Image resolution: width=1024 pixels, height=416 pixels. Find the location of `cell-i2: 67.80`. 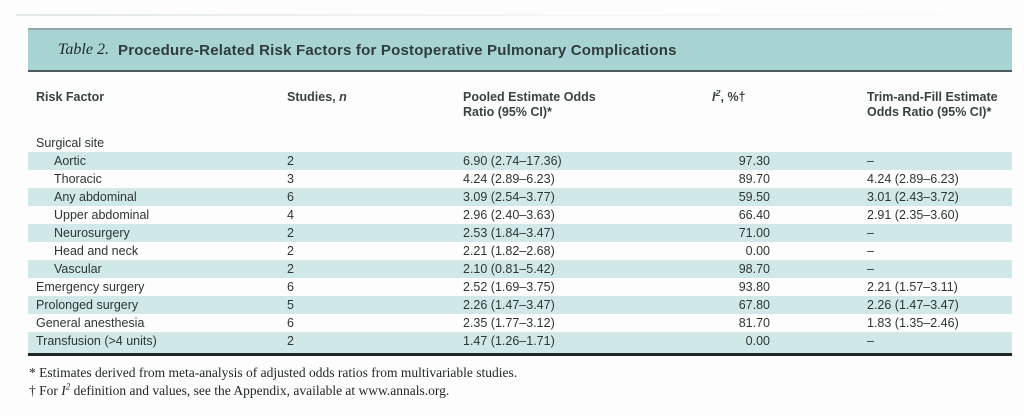

cell-i2: 67.80 is located at coordinates (754, 305).